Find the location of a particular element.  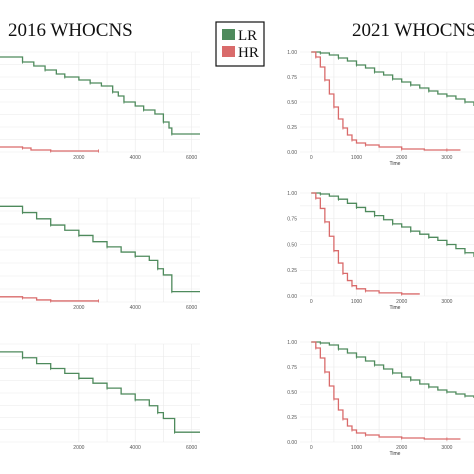

legend-swatch-lr is located at coordinates (228, 34).